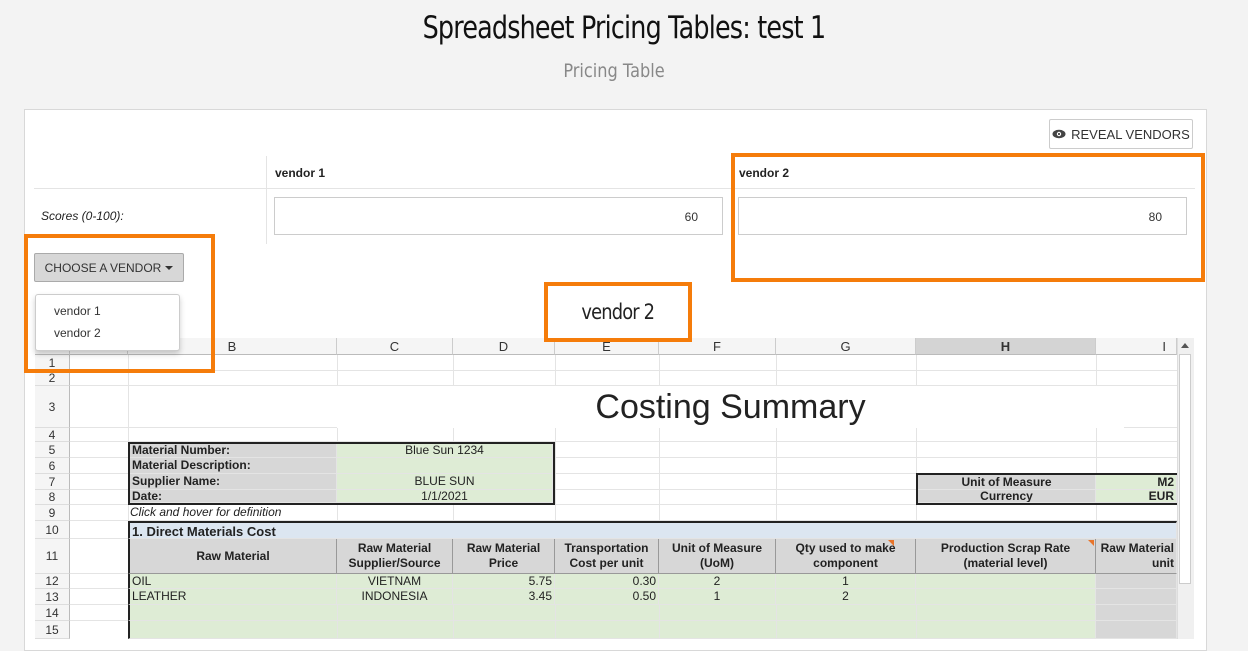  Describe the element at coordinates (627, 622) in the screenshot. I see `empty-row-grid` at that location.